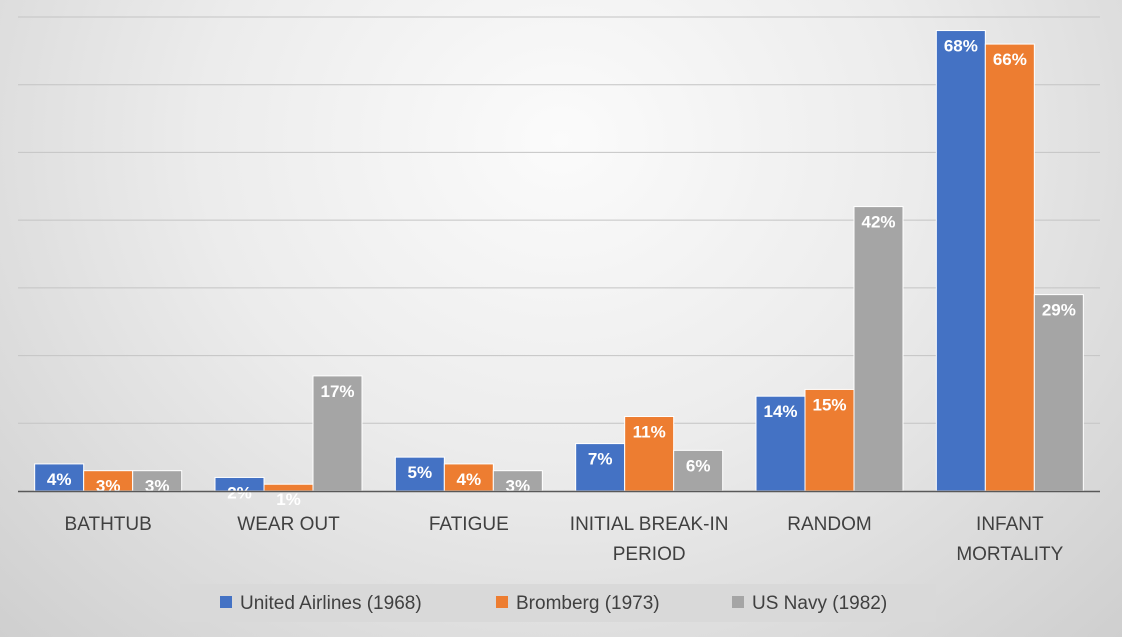  I want to click on category-label: RANDOM, so click(829, 524).